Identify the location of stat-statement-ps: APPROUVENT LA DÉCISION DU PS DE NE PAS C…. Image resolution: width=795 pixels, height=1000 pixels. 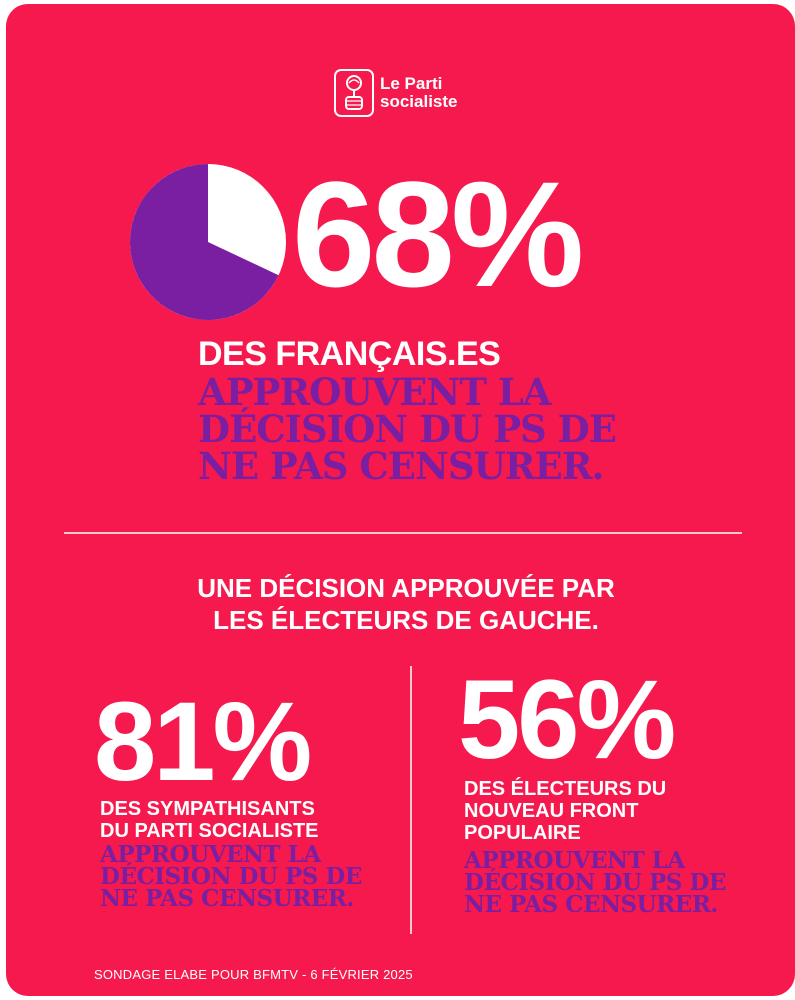
(231, 876).